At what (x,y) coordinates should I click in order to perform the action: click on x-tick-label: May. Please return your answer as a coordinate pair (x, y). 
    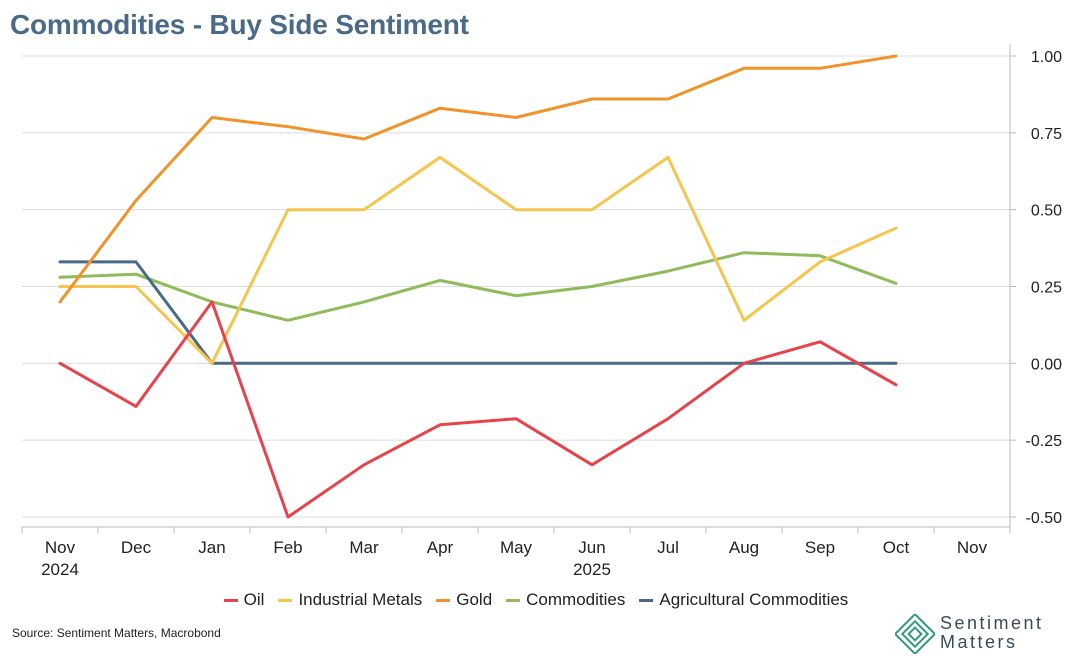
    Looking at the image, I should click on (516, 547).